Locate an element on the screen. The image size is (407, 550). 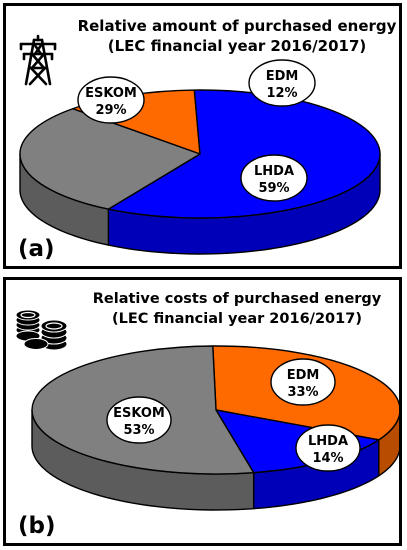
slice-value: 59% is located at coordinates (273, 188).